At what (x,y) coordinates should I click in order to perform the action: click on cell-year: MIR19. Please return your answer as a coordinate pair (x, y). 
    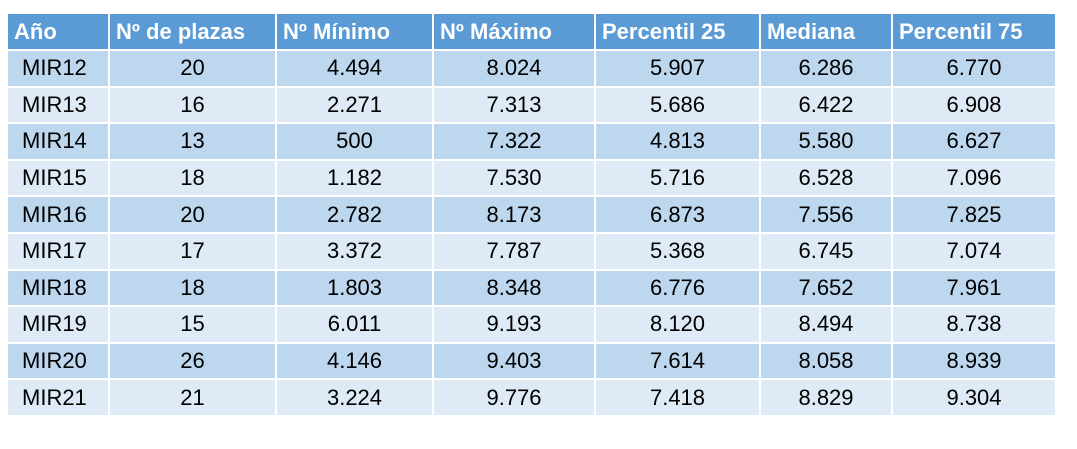
    Looking at the image, I should click on (58, 324).